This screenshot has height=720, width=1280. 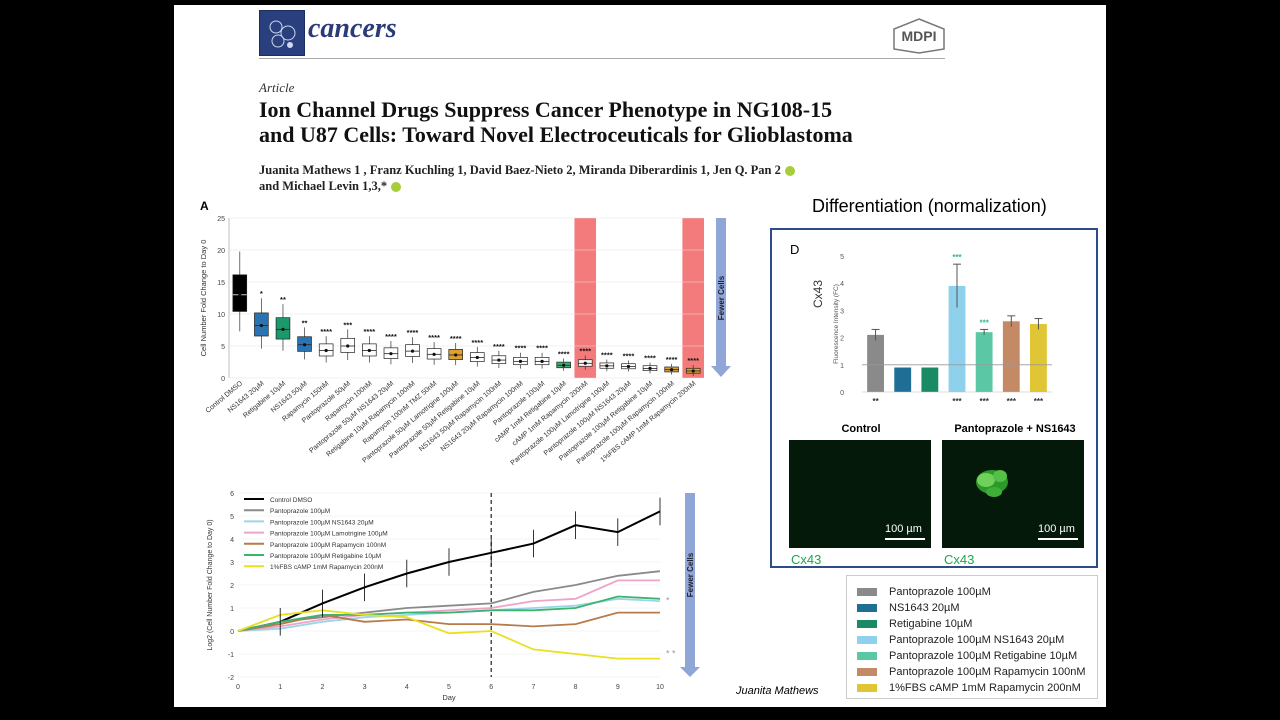 What do you see at coordinates (221, 283) in the screenshot?
I see `y-tick-label: 15` at bounding box center [221, 283].